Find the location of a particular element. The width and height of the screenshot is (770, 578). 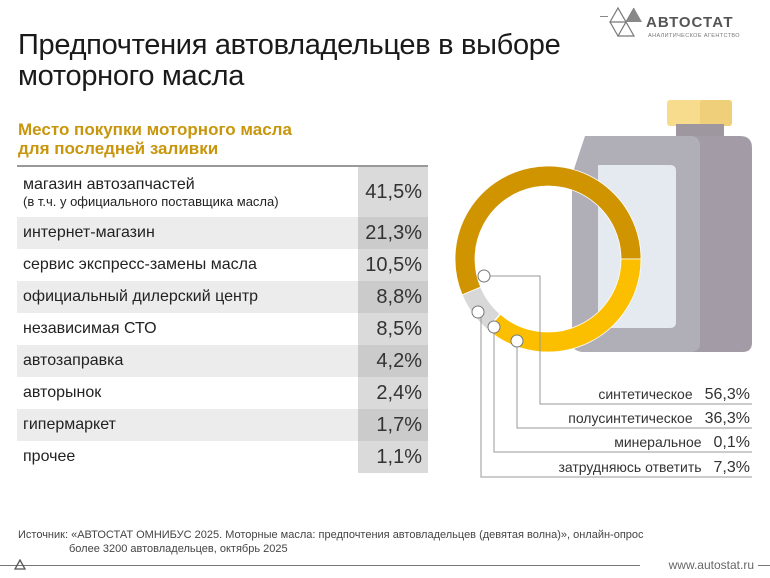

row-label: независимая СТО is located at coordinates (187, 329).